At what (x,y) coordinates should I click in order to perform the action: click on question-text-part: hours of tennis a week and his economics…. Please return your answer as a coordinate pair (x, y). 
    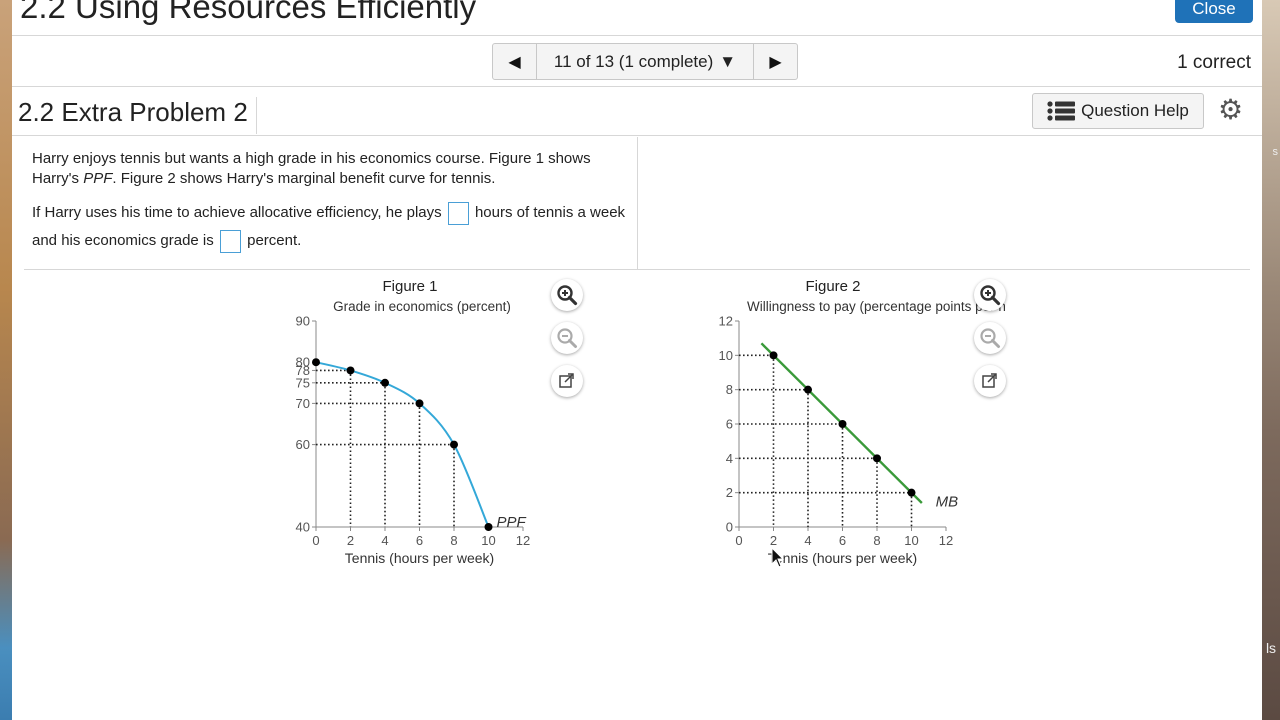
    Looking at the image, I should click on (329, 226).